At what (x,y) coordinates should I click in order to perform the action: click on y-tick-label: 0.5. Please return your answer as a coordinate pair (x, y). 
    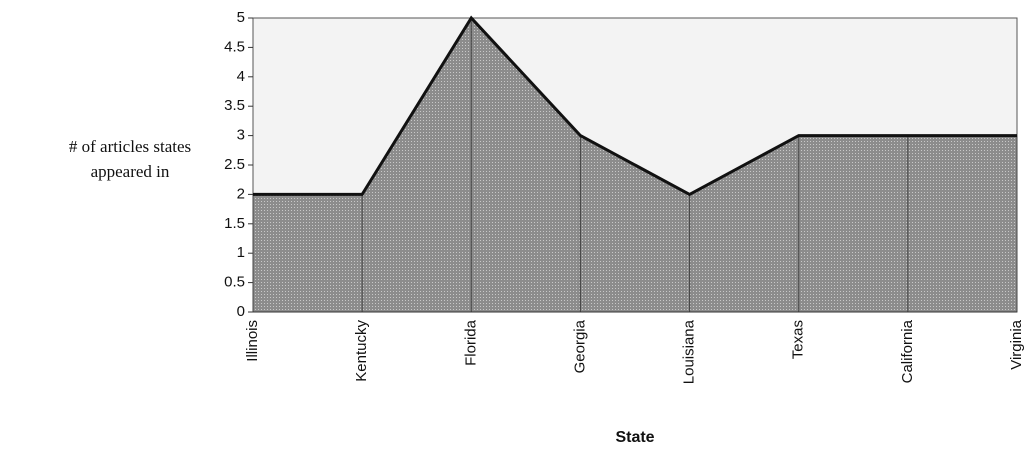
    Looking at the image, I should click on (234, 282).